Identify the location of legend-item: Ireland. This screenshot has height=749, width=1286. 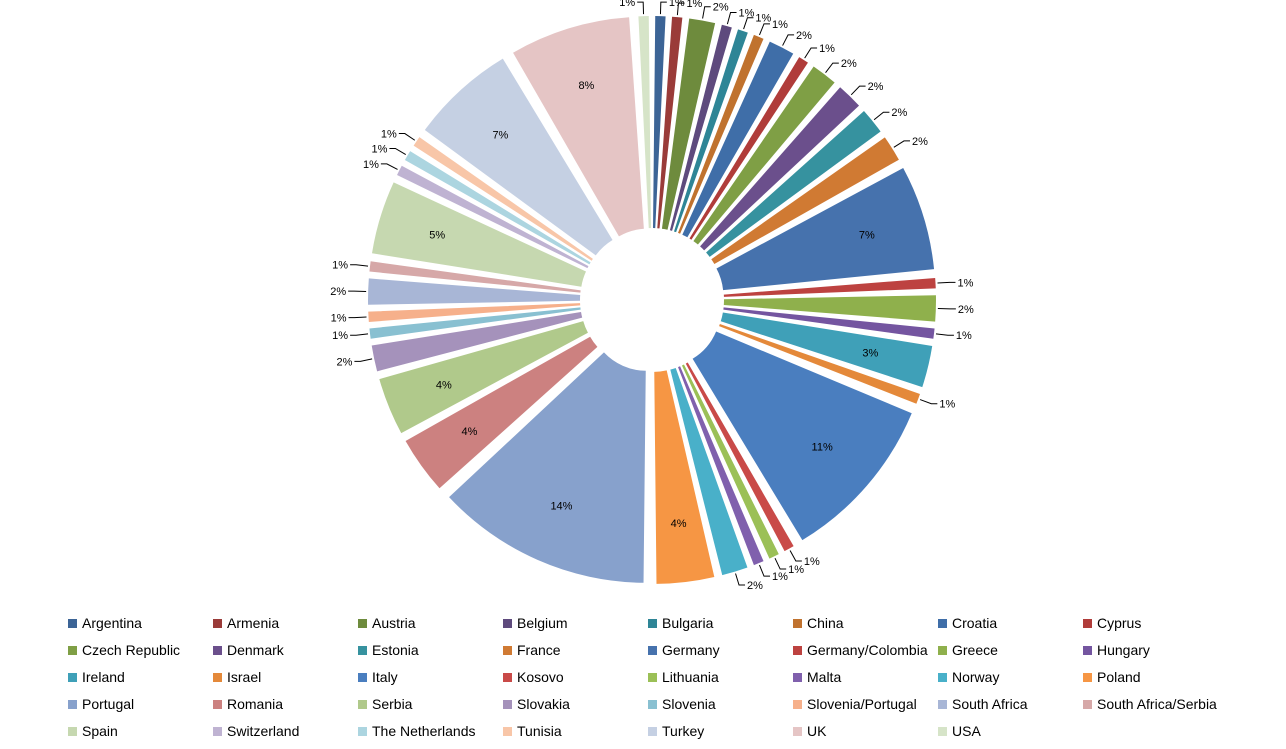
(140, 677).